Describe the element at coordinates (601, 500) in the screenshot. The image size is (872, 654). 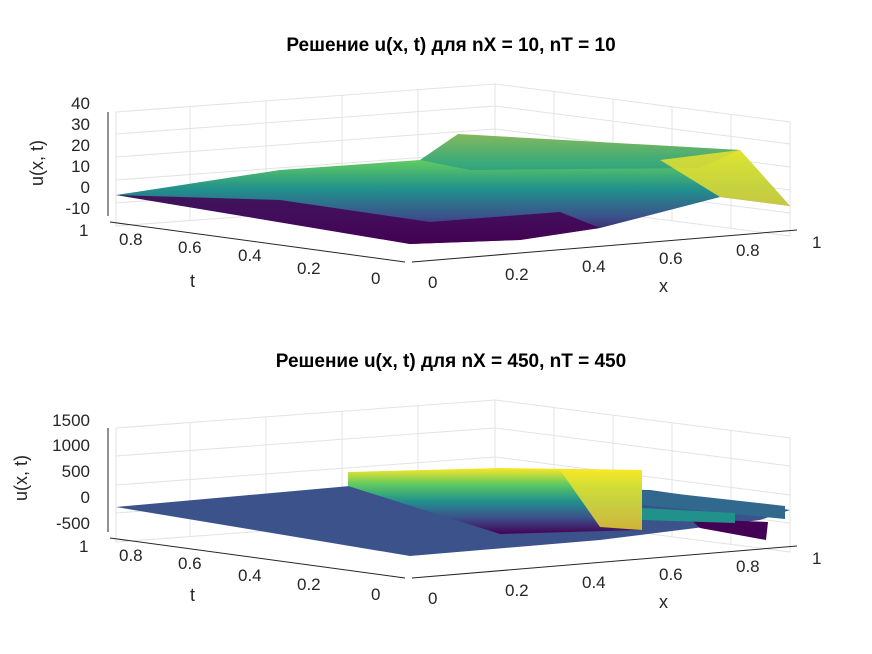
I see `plot-2-surface-ridge-highlight` at that location.